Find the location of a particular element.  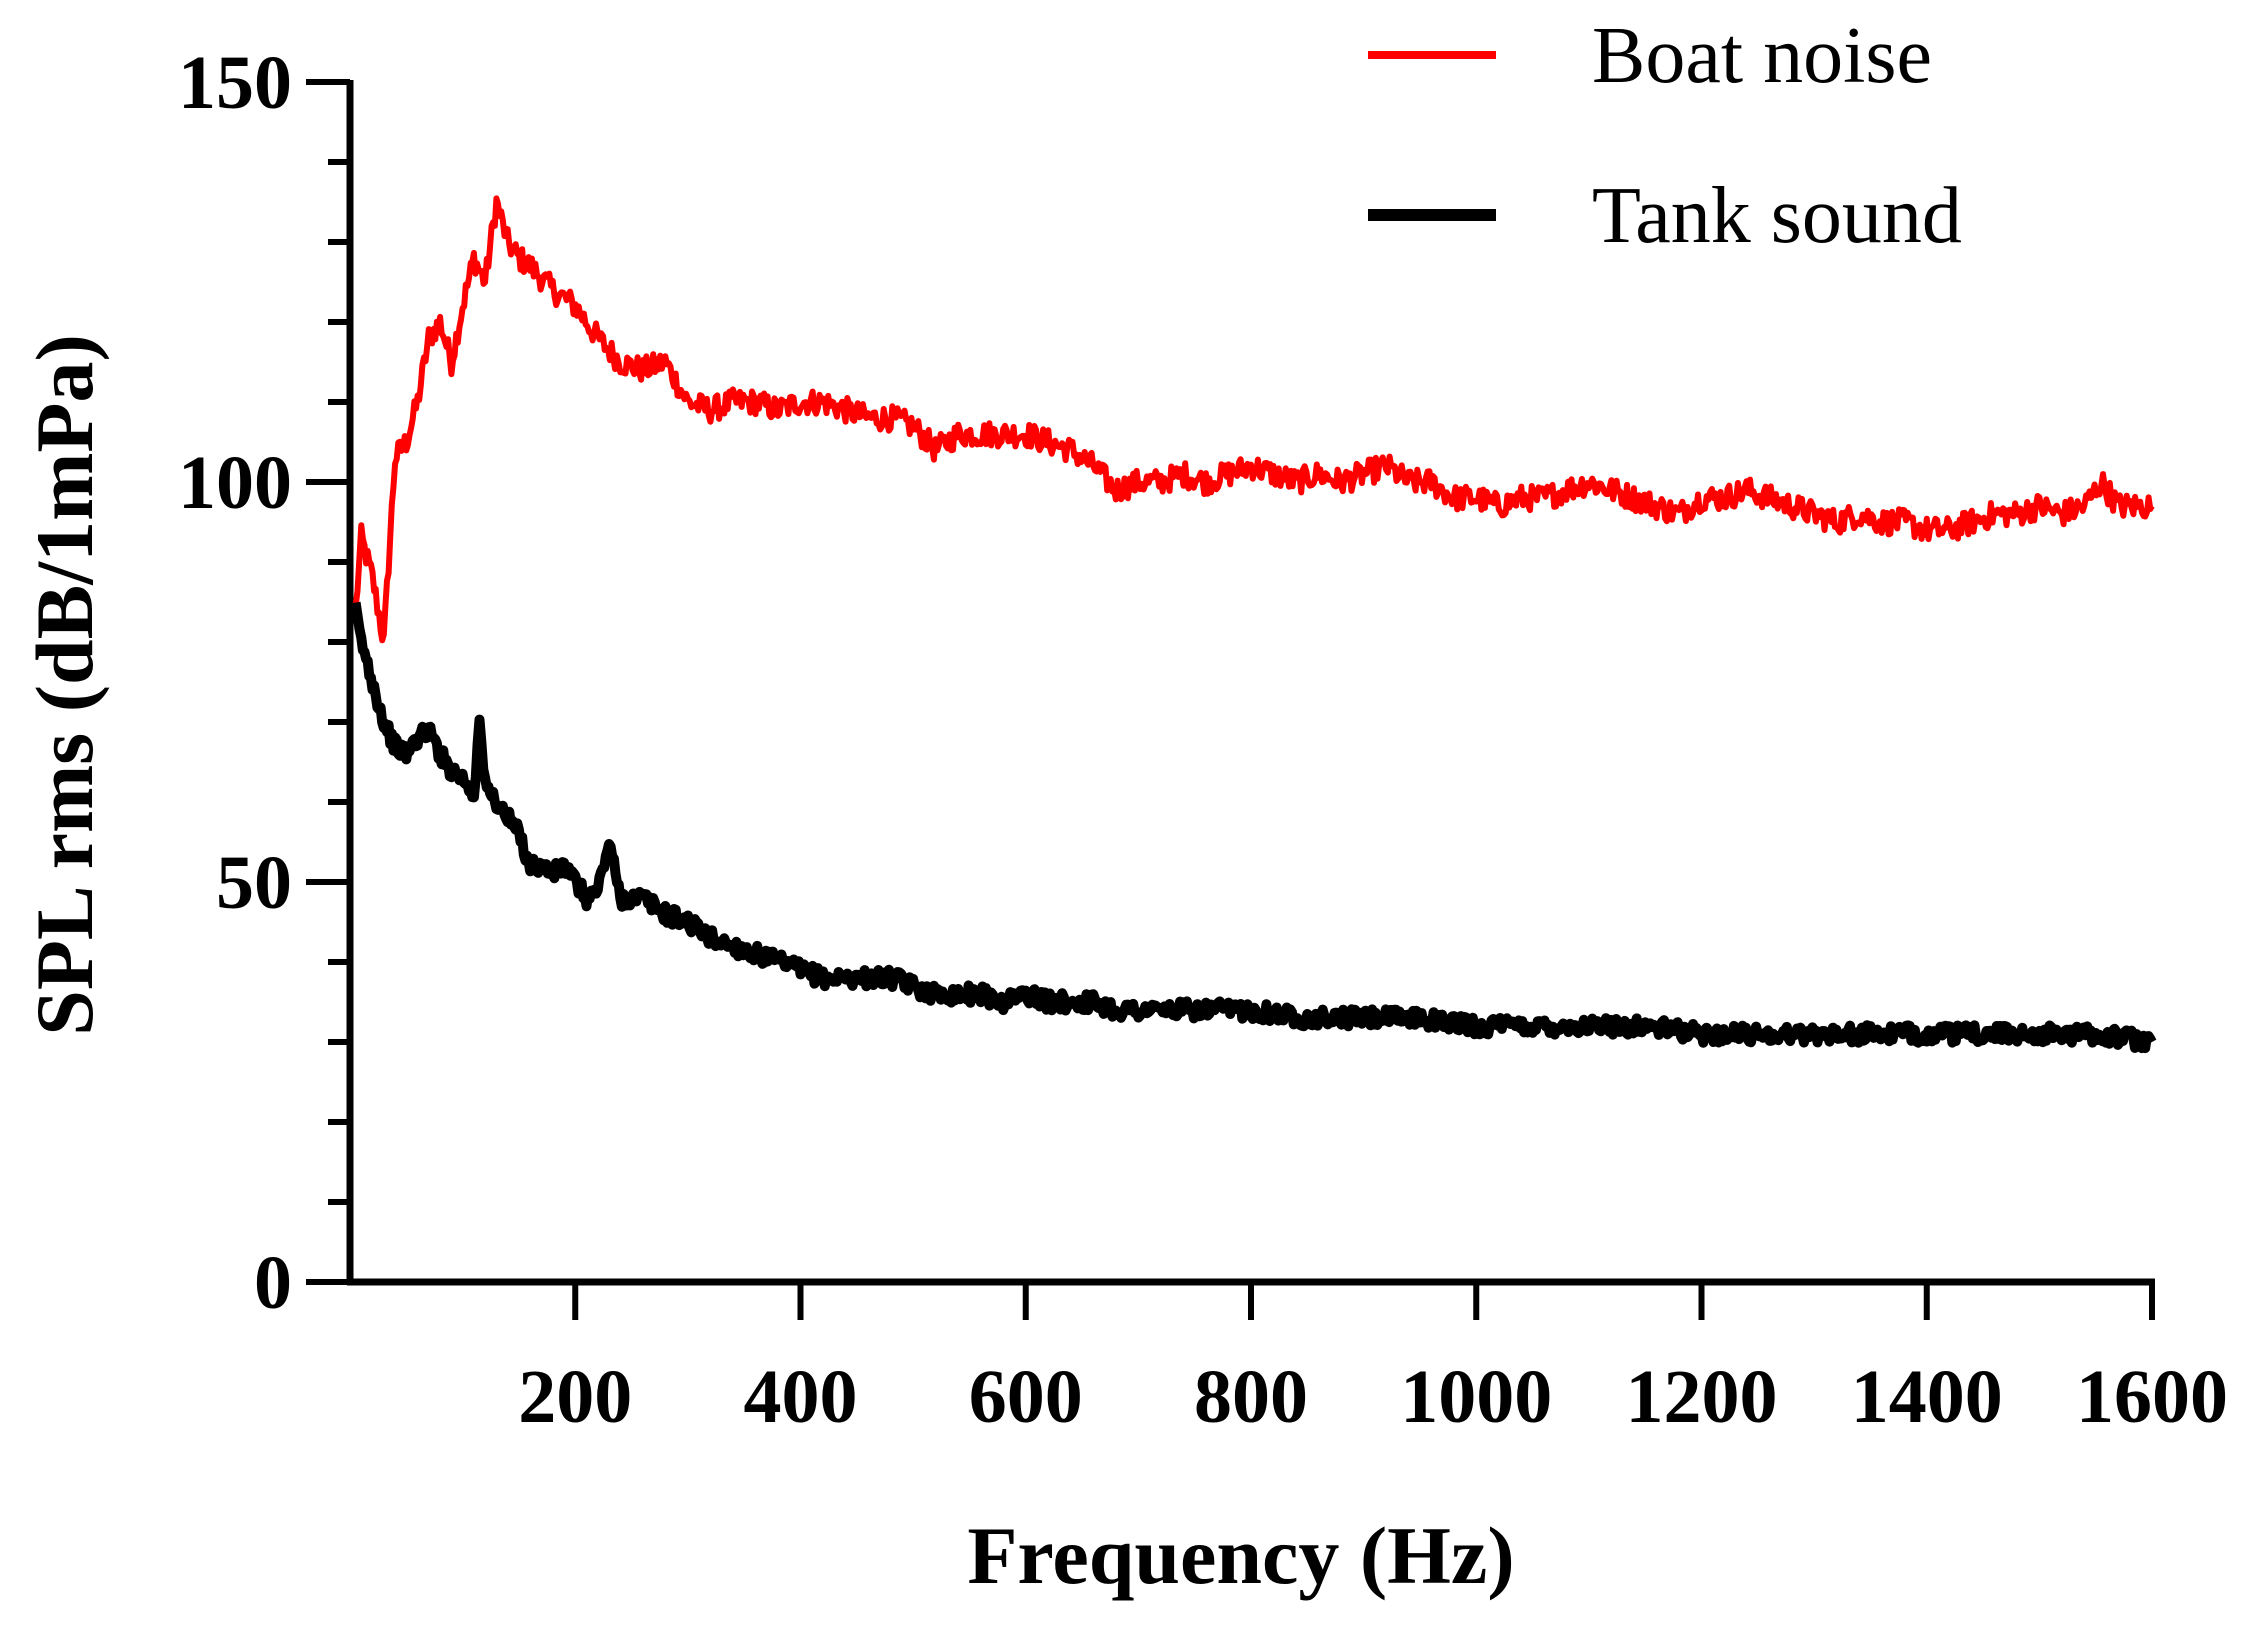

x-tick-label: 1000 is located at coordinates (1476, 1397).